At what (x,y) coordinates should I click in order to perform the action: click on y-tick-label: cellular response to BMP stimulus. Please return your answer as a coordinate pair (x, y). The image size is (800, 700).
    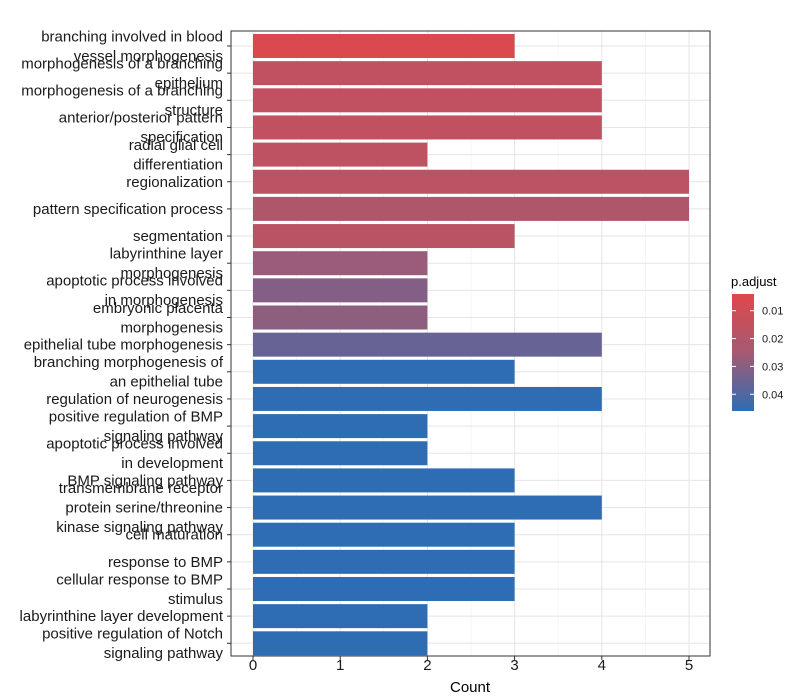
    Looking at the image, I should click on (139, 589).